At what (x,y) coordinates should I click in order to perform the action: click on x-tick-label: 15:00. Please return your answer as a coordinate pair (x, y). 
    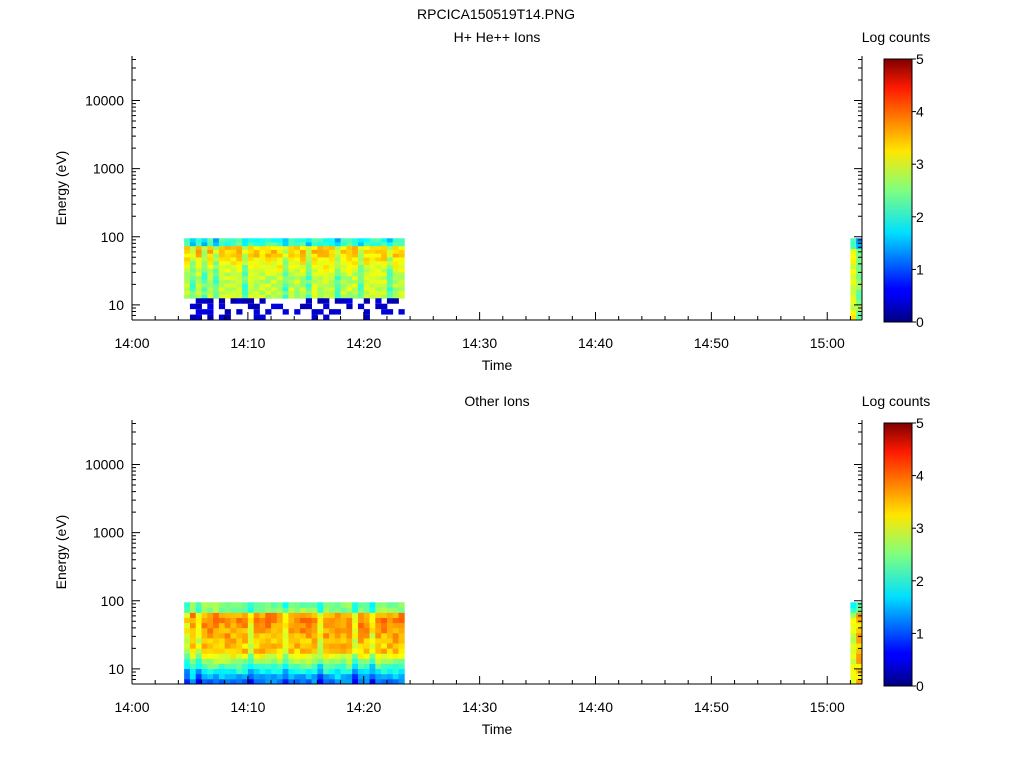
    Looking at the image, I should click on (827, 707).